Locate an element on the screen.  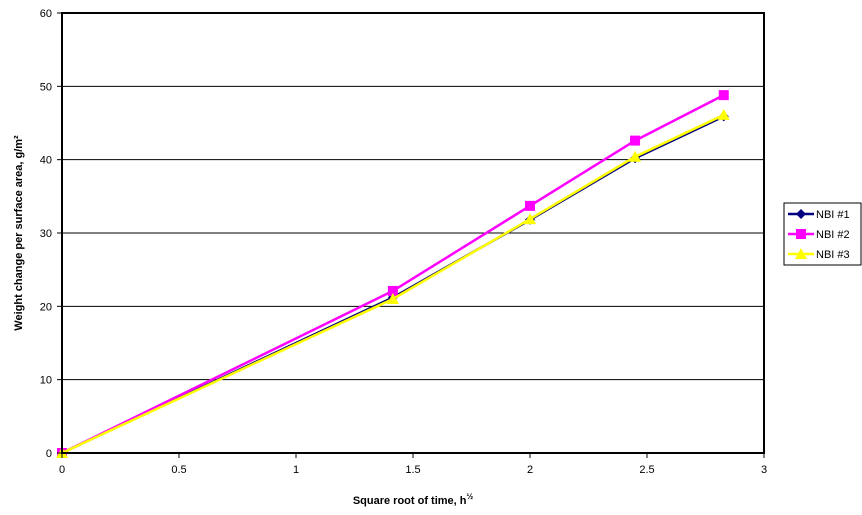
x-axis-title-superscript: ½ is located at coordinates (470, 496).